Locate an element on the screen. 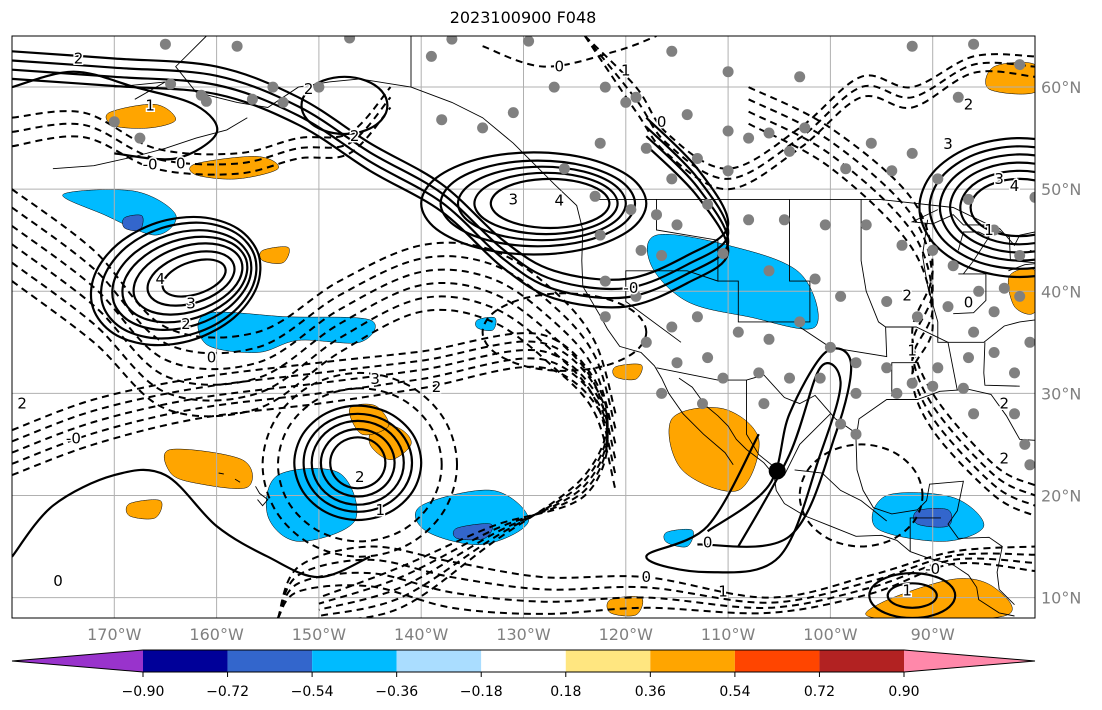 The height and width of the screenshot is (710, 1102). longitude-tick-label: 140°W is located at coordinates (421, 634).